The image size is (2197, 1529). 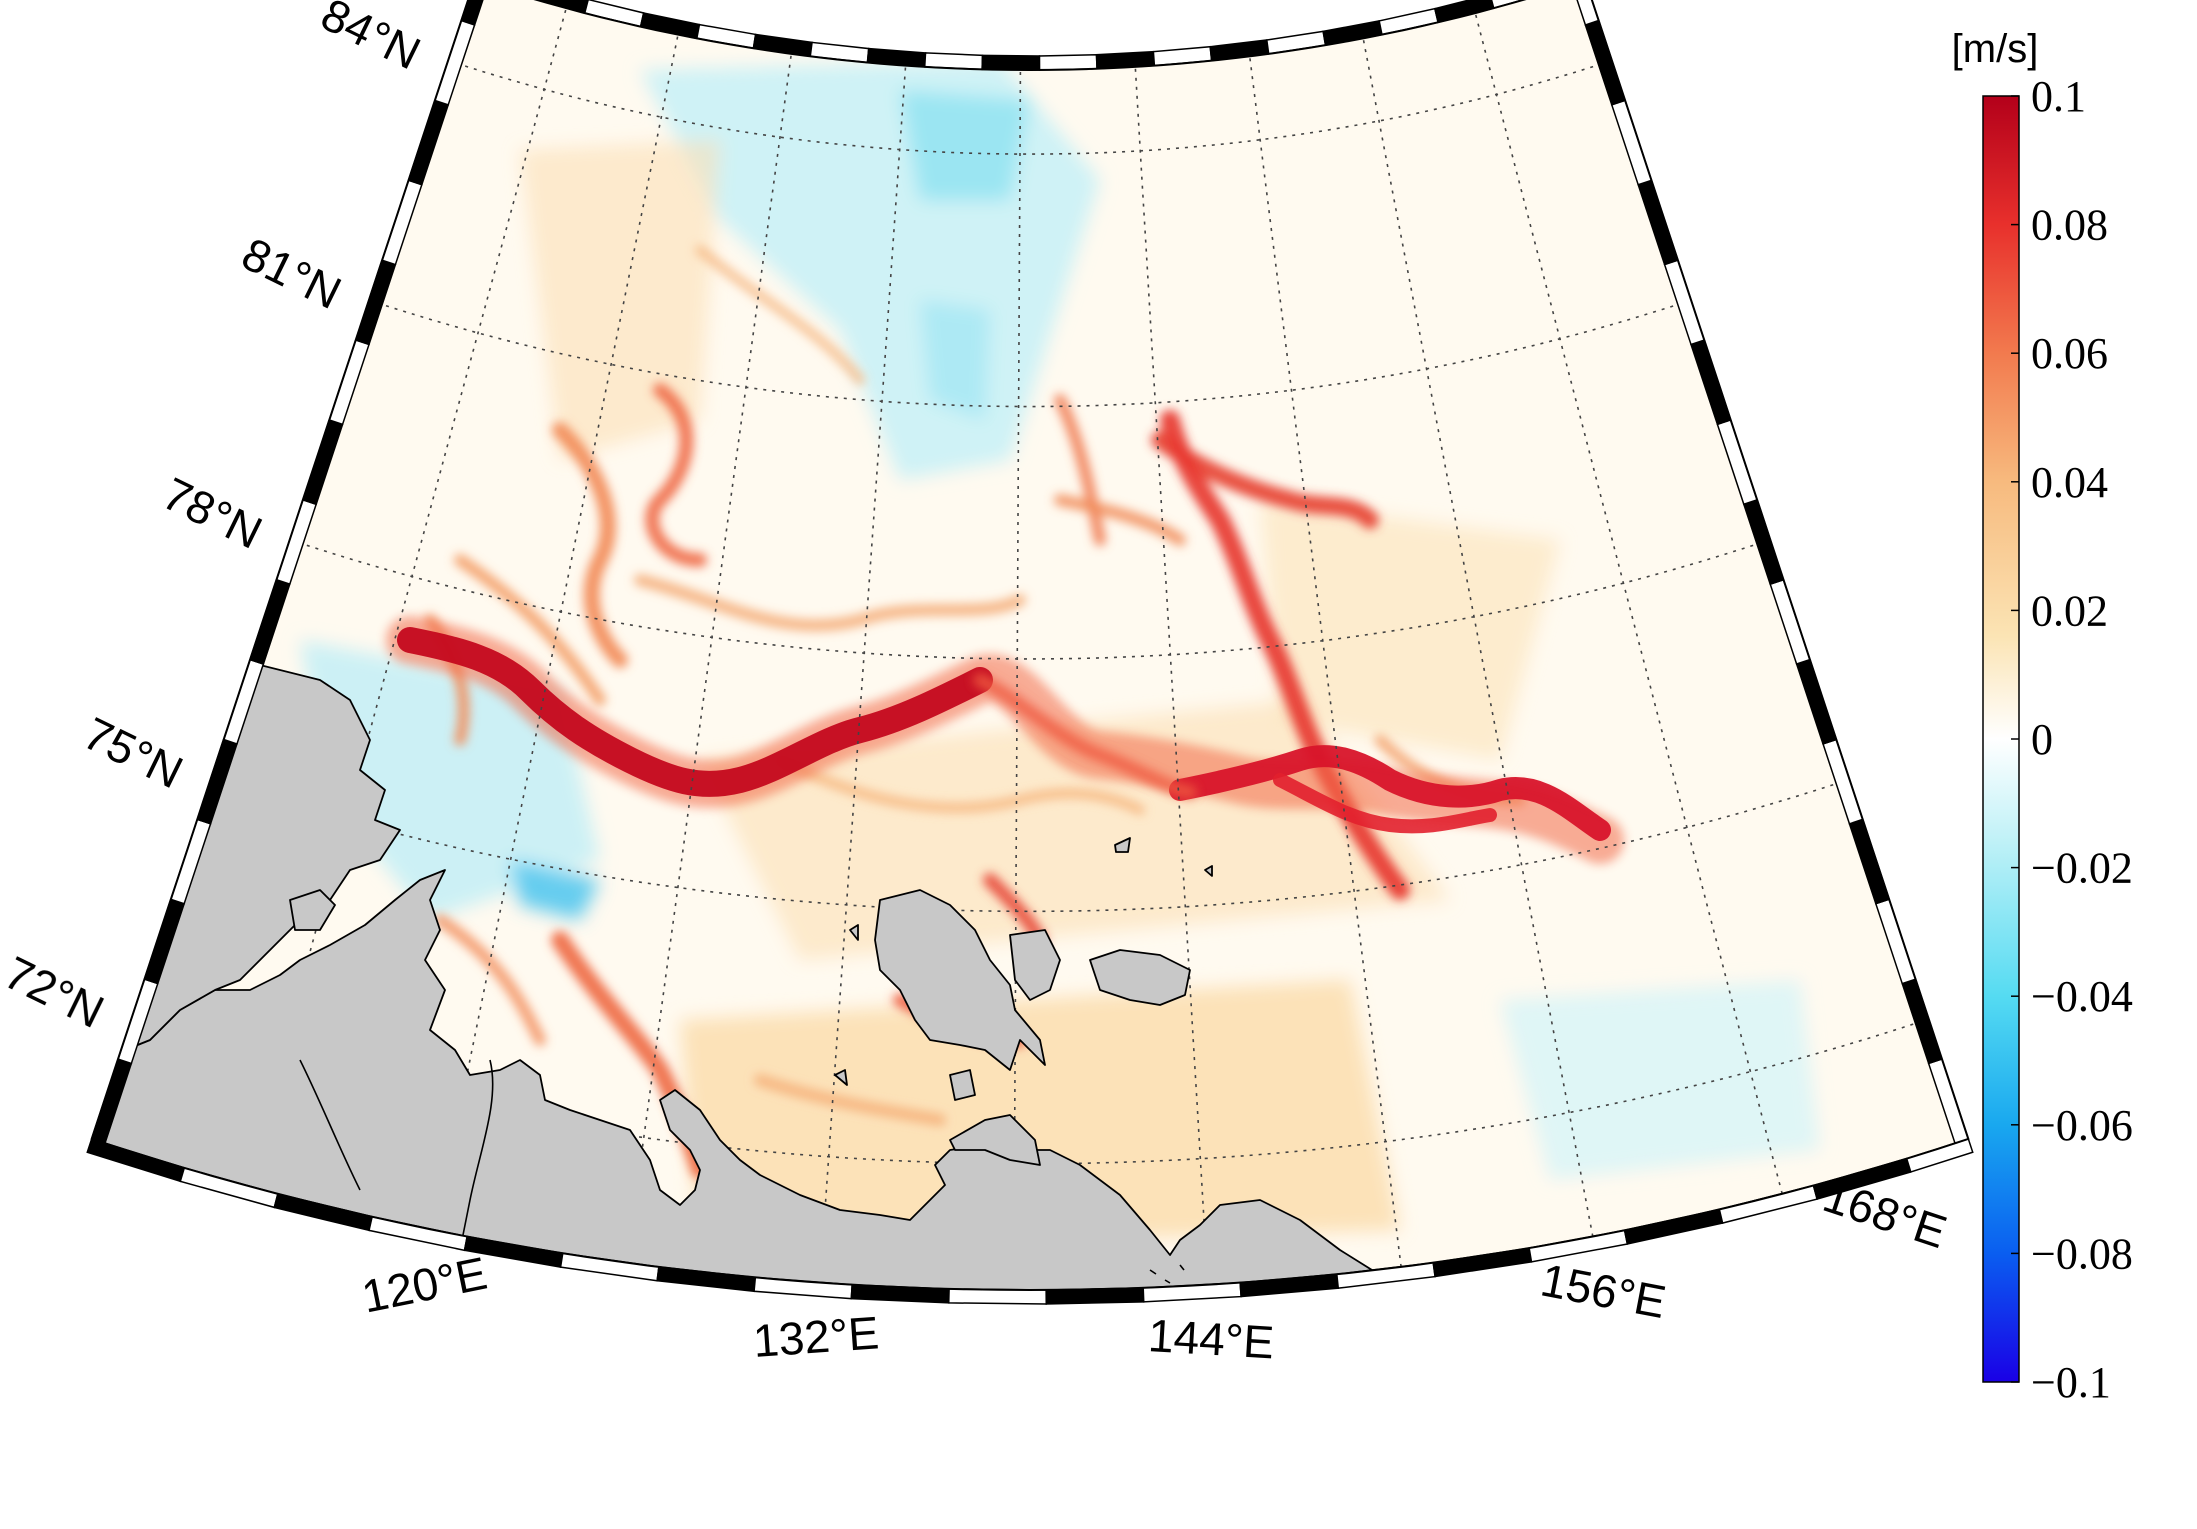 What do you see at coordinates (2071, 1382) in the screenshot?
I see `colorbar-tick-label: −0.1` at bounding box center [2071, 1382].